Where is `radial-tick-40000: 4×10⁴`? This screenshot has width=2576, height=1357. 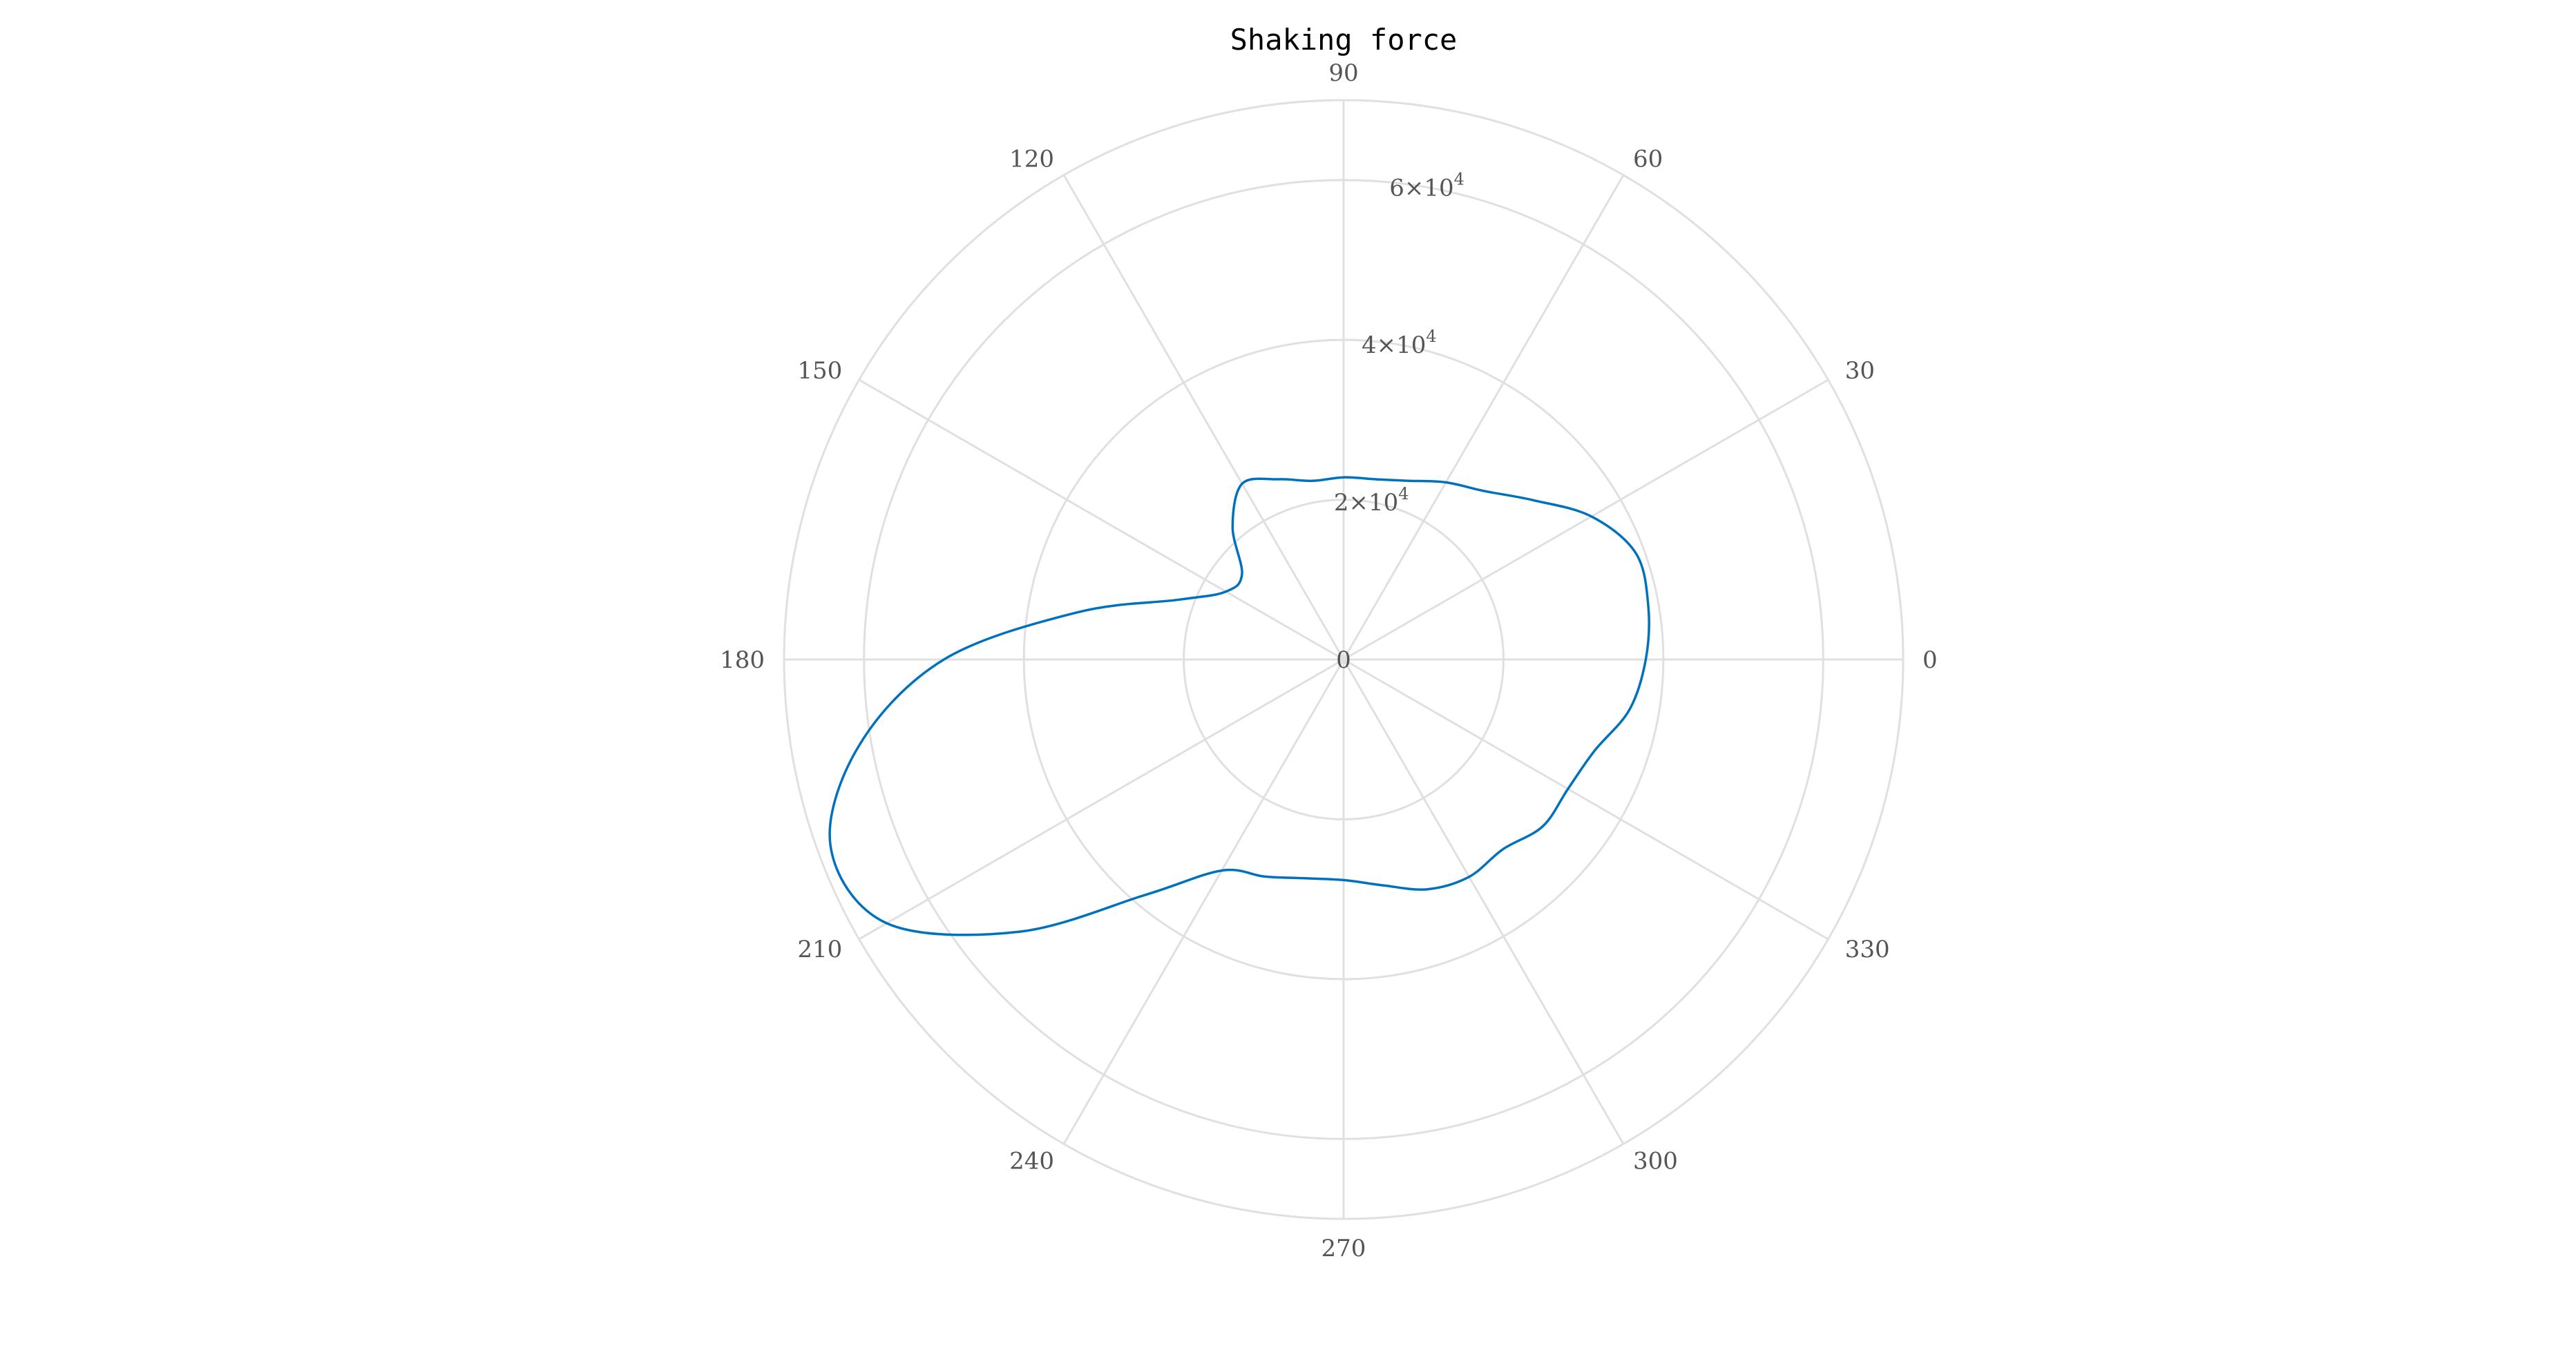 radial-tick-40000: 4×10⁴ is located at coordinates (1400, 343).